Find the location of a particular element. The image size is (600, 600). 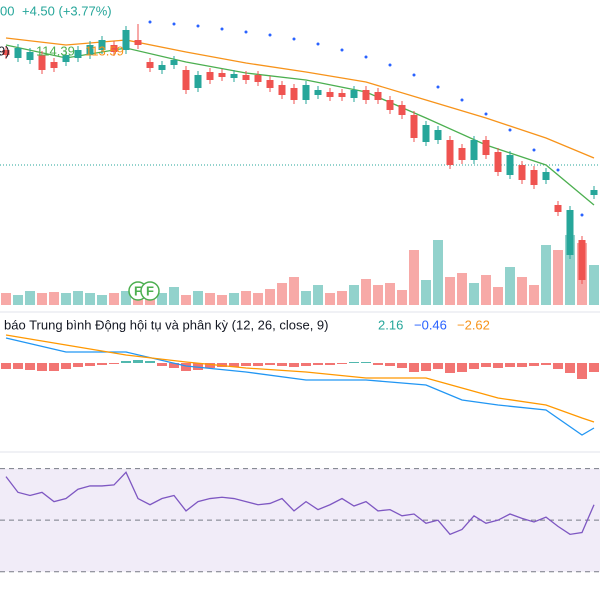

legend-prefix: 9) is located at coordinates (5, 50).